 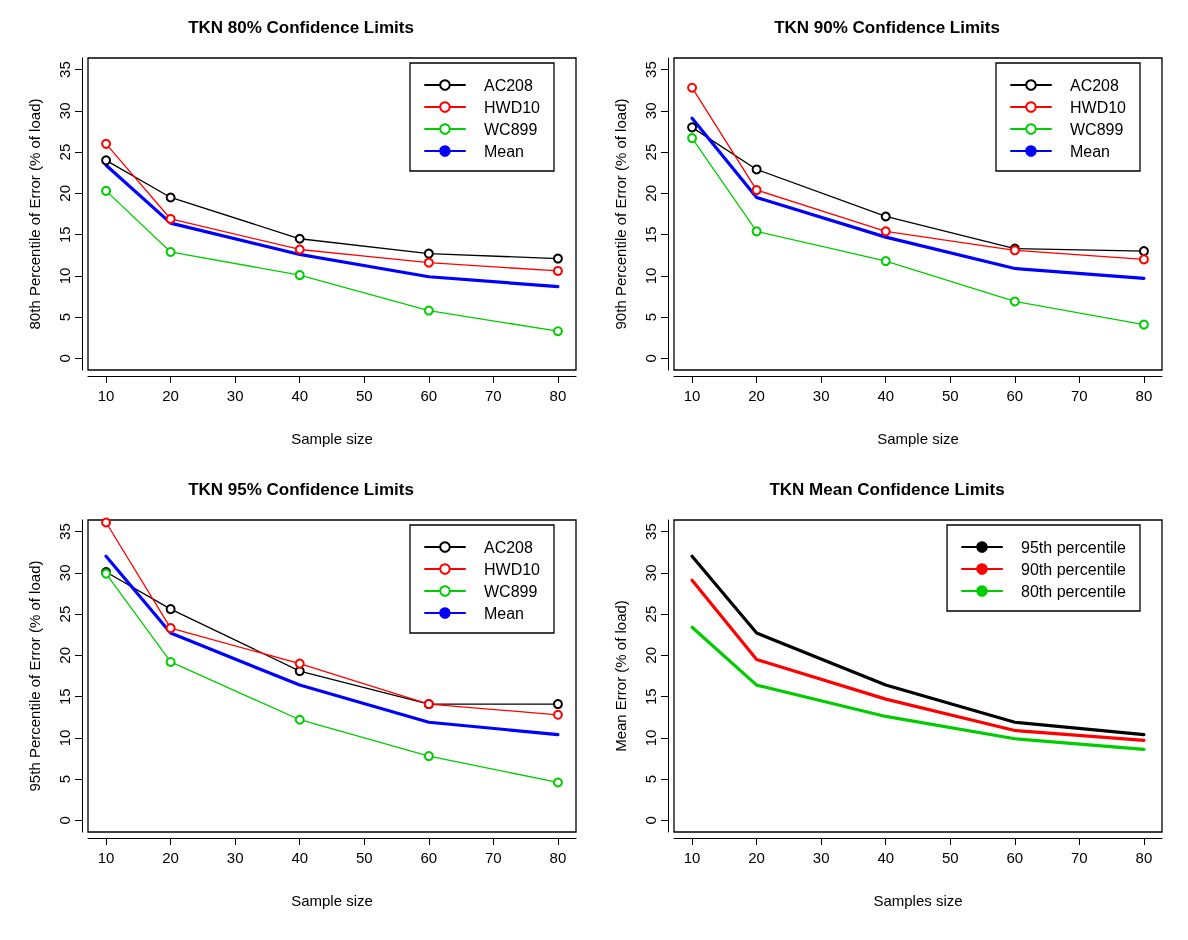 What do you see at coordinates (918, 900) in the screenshot?
I see `x-axis-title: Samples size` at bounding box center [918, 900].